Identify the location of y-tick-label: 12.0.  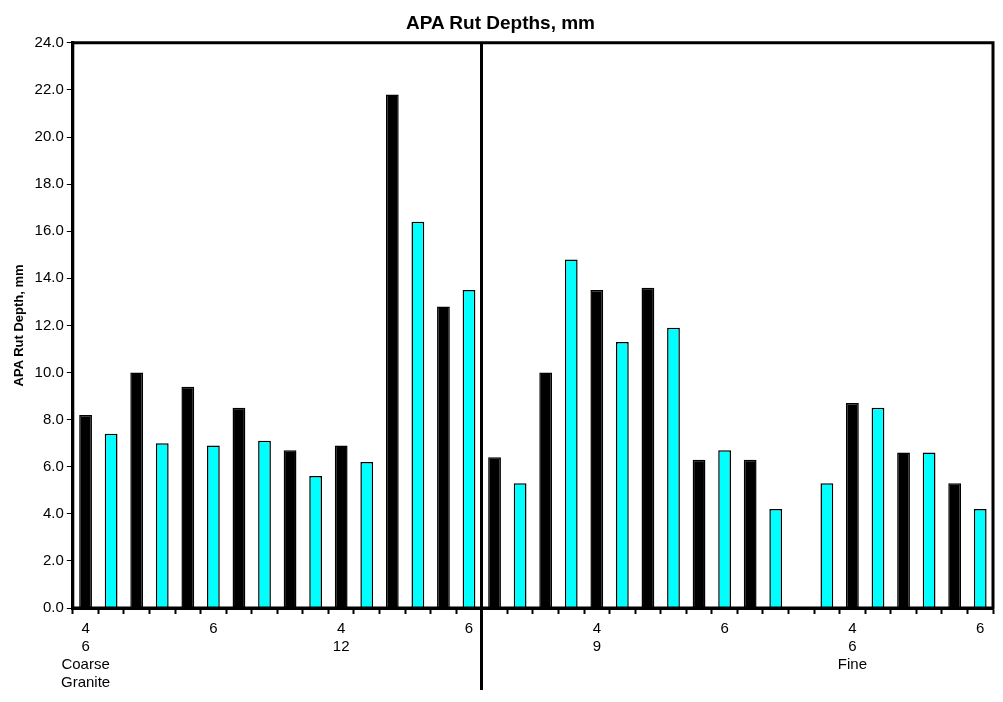
(49, 324).